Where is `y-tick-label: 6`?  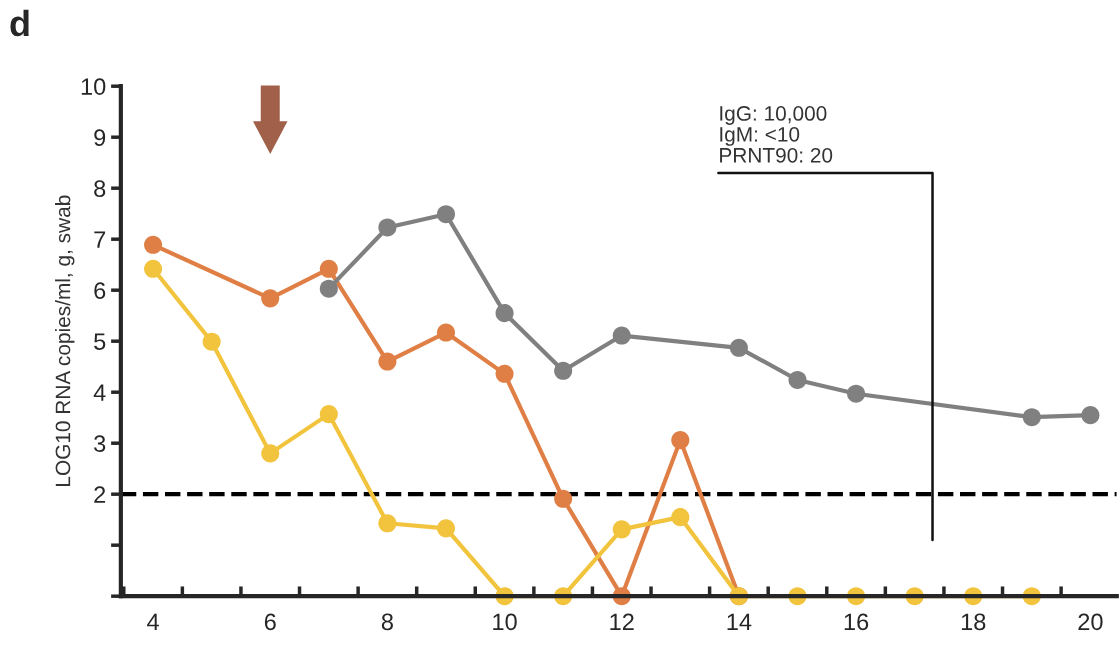 y-tick-label: 6 is located at coordinates (100, 290).